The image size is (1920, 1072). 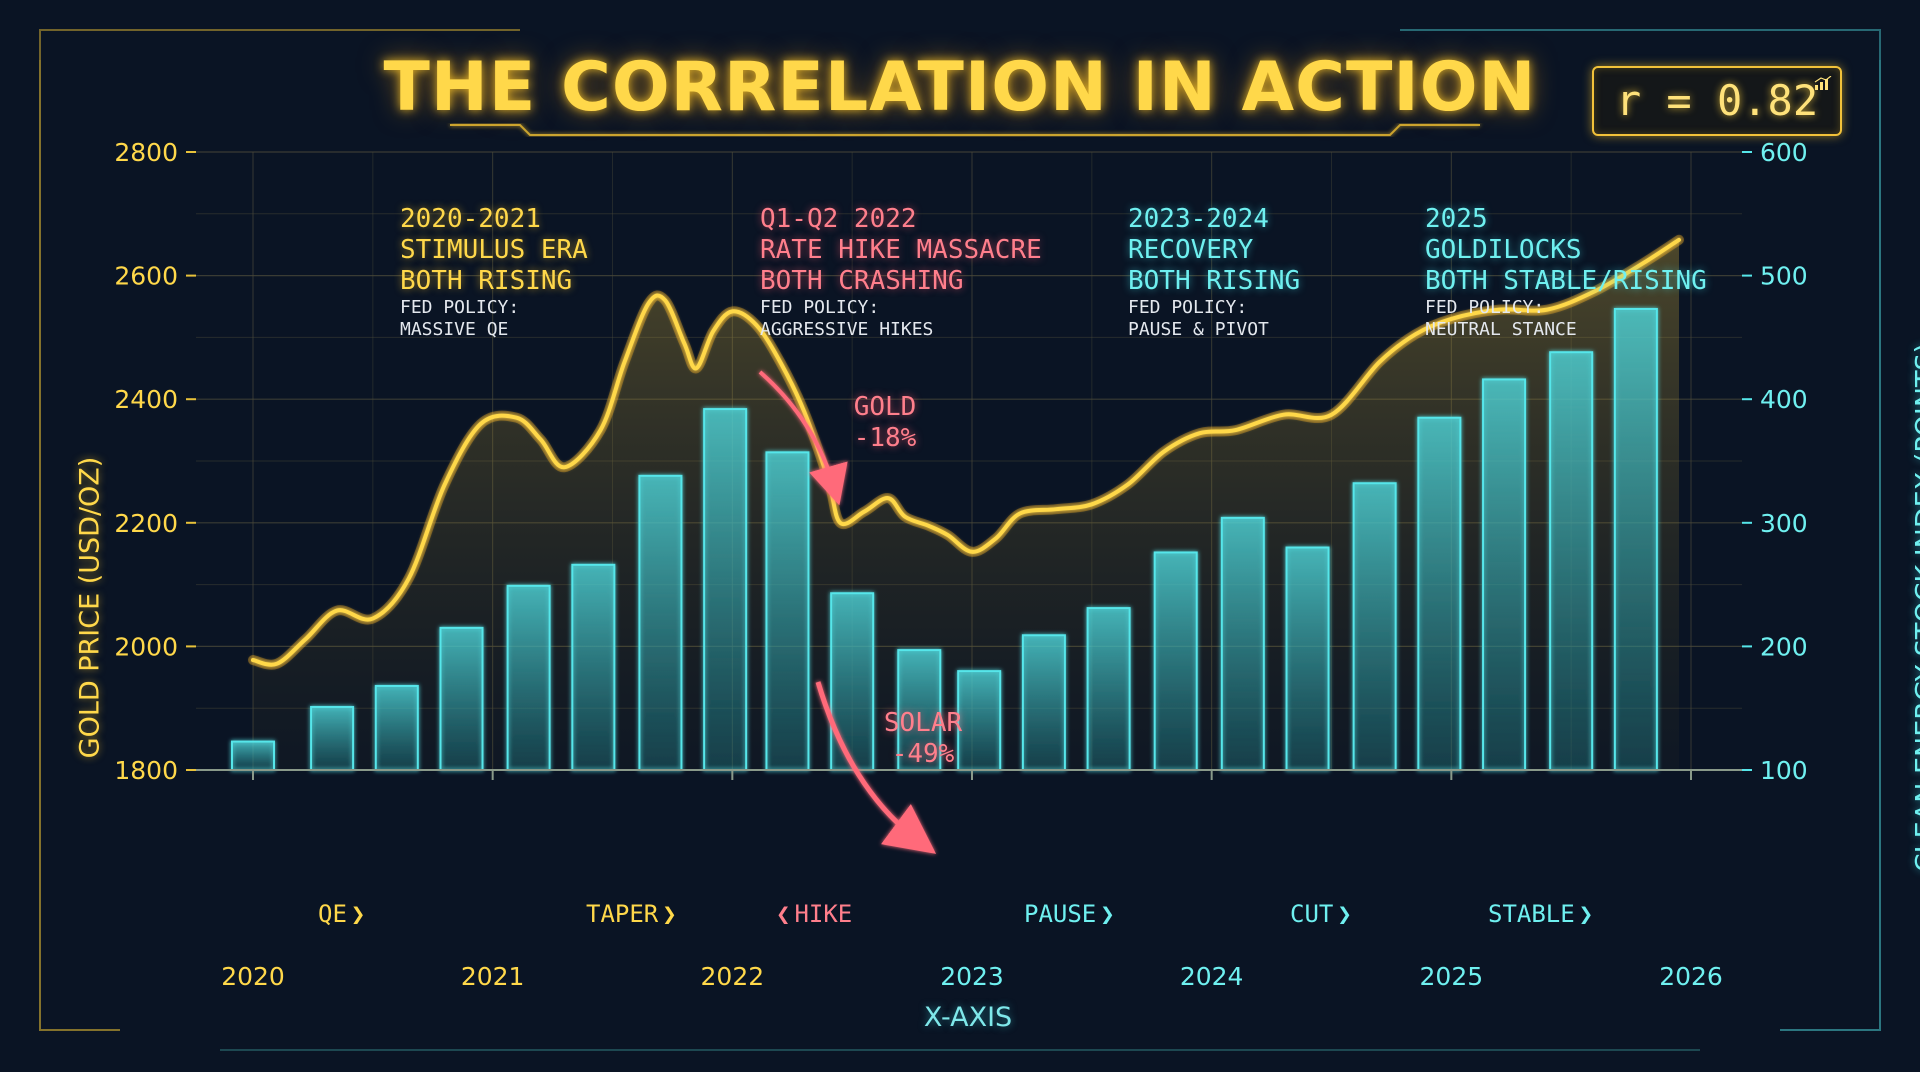 What do you see at coordinates (332, 914) in the screenshot?
I see `phase-label: QE` at bounding box center [332, 914].